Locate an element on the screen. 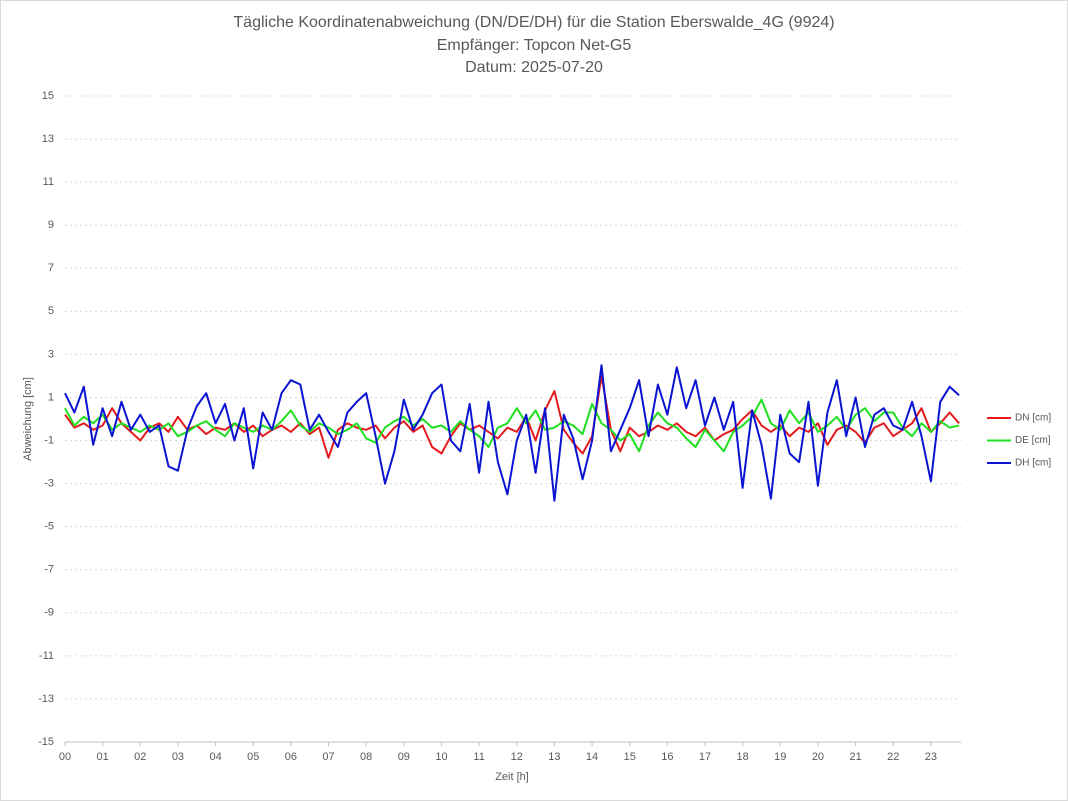  x-tick-label: 07 is located at coordinates (328, 757).